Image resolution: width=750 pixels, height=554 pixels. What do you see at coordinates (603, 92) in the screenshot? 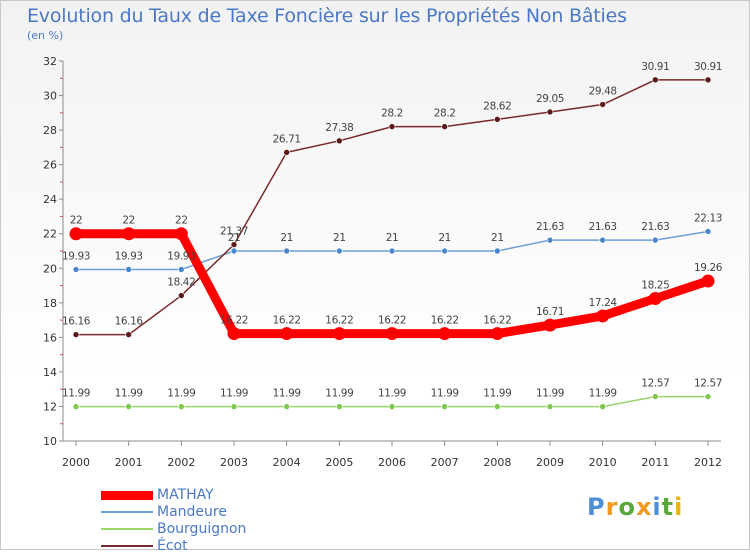
I see `data-label: 29.48` at bounding box center [603, 92].